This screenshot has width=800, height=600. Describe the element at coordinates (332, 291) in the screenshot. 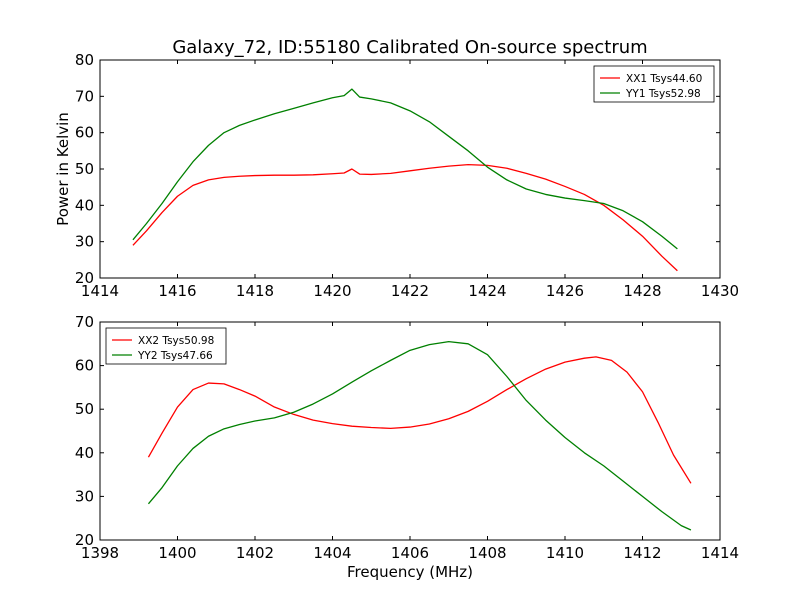

I see `x-tick-label: 1420` at that location.